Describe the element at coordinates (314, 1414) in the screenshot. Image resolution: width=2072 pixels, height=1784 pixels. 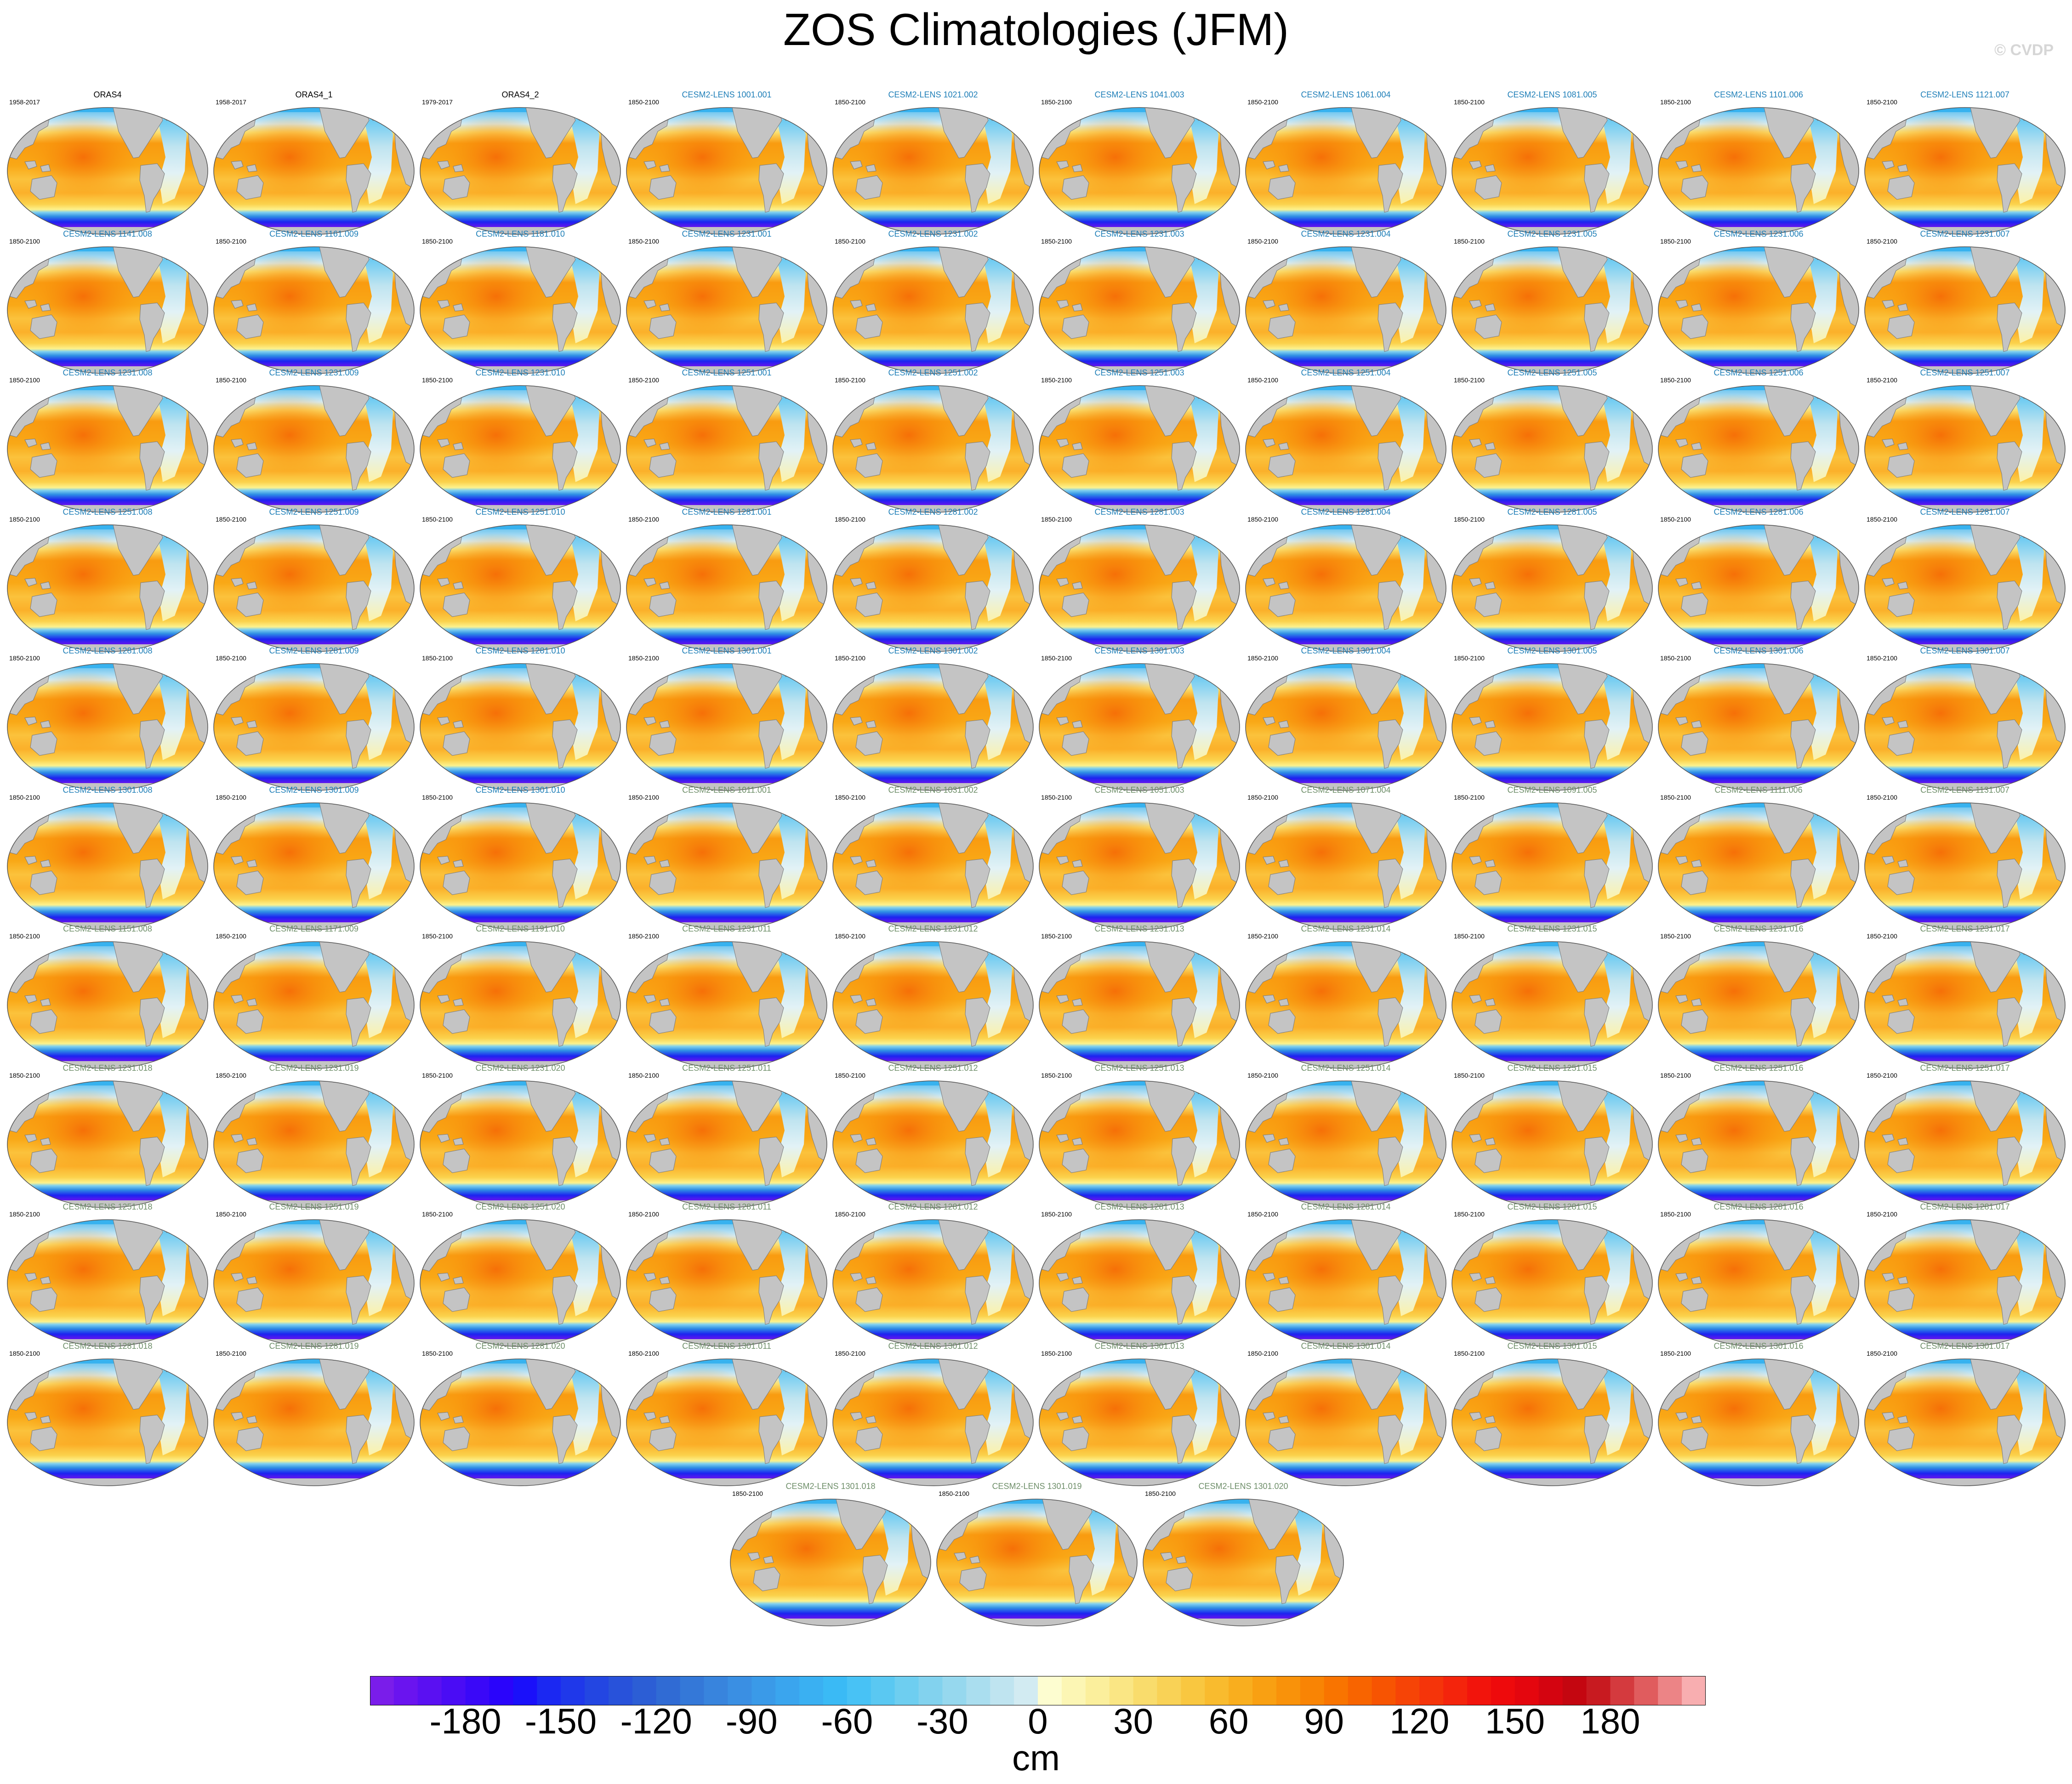
I see `map-panel: 1850-2100 CESM2-LENS 1281.019` at that location.